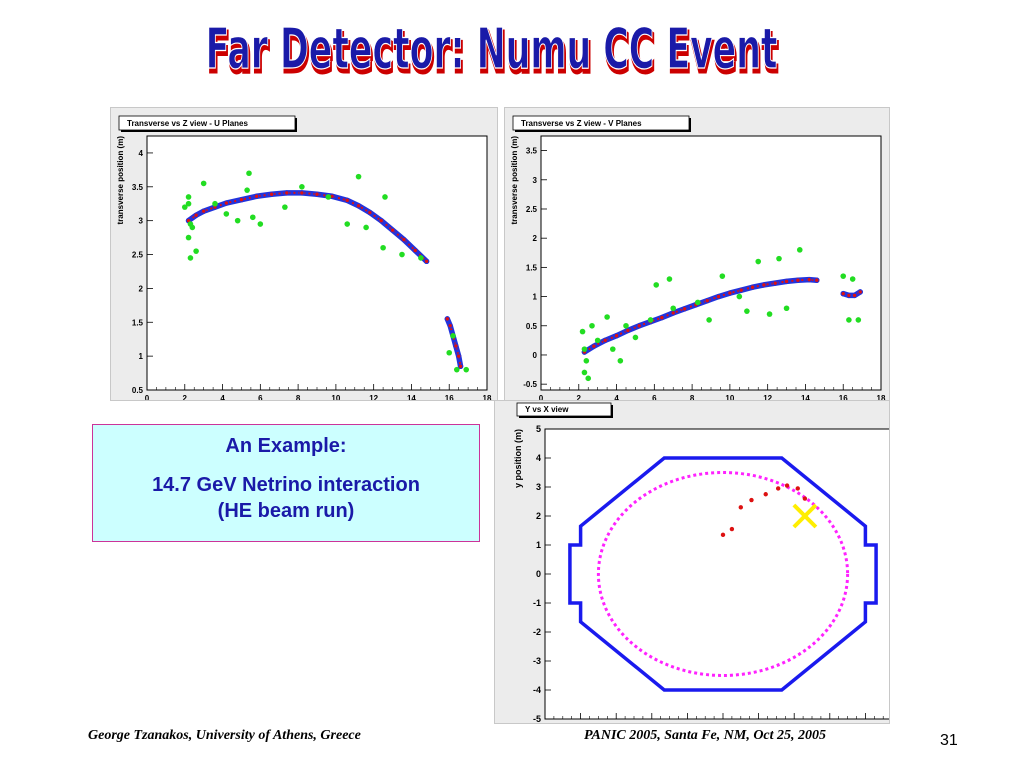  What do you see at coordinates (616, 722) in the screenshot?
I see `x-tick-label: -3` at bounding box center [616, 722].